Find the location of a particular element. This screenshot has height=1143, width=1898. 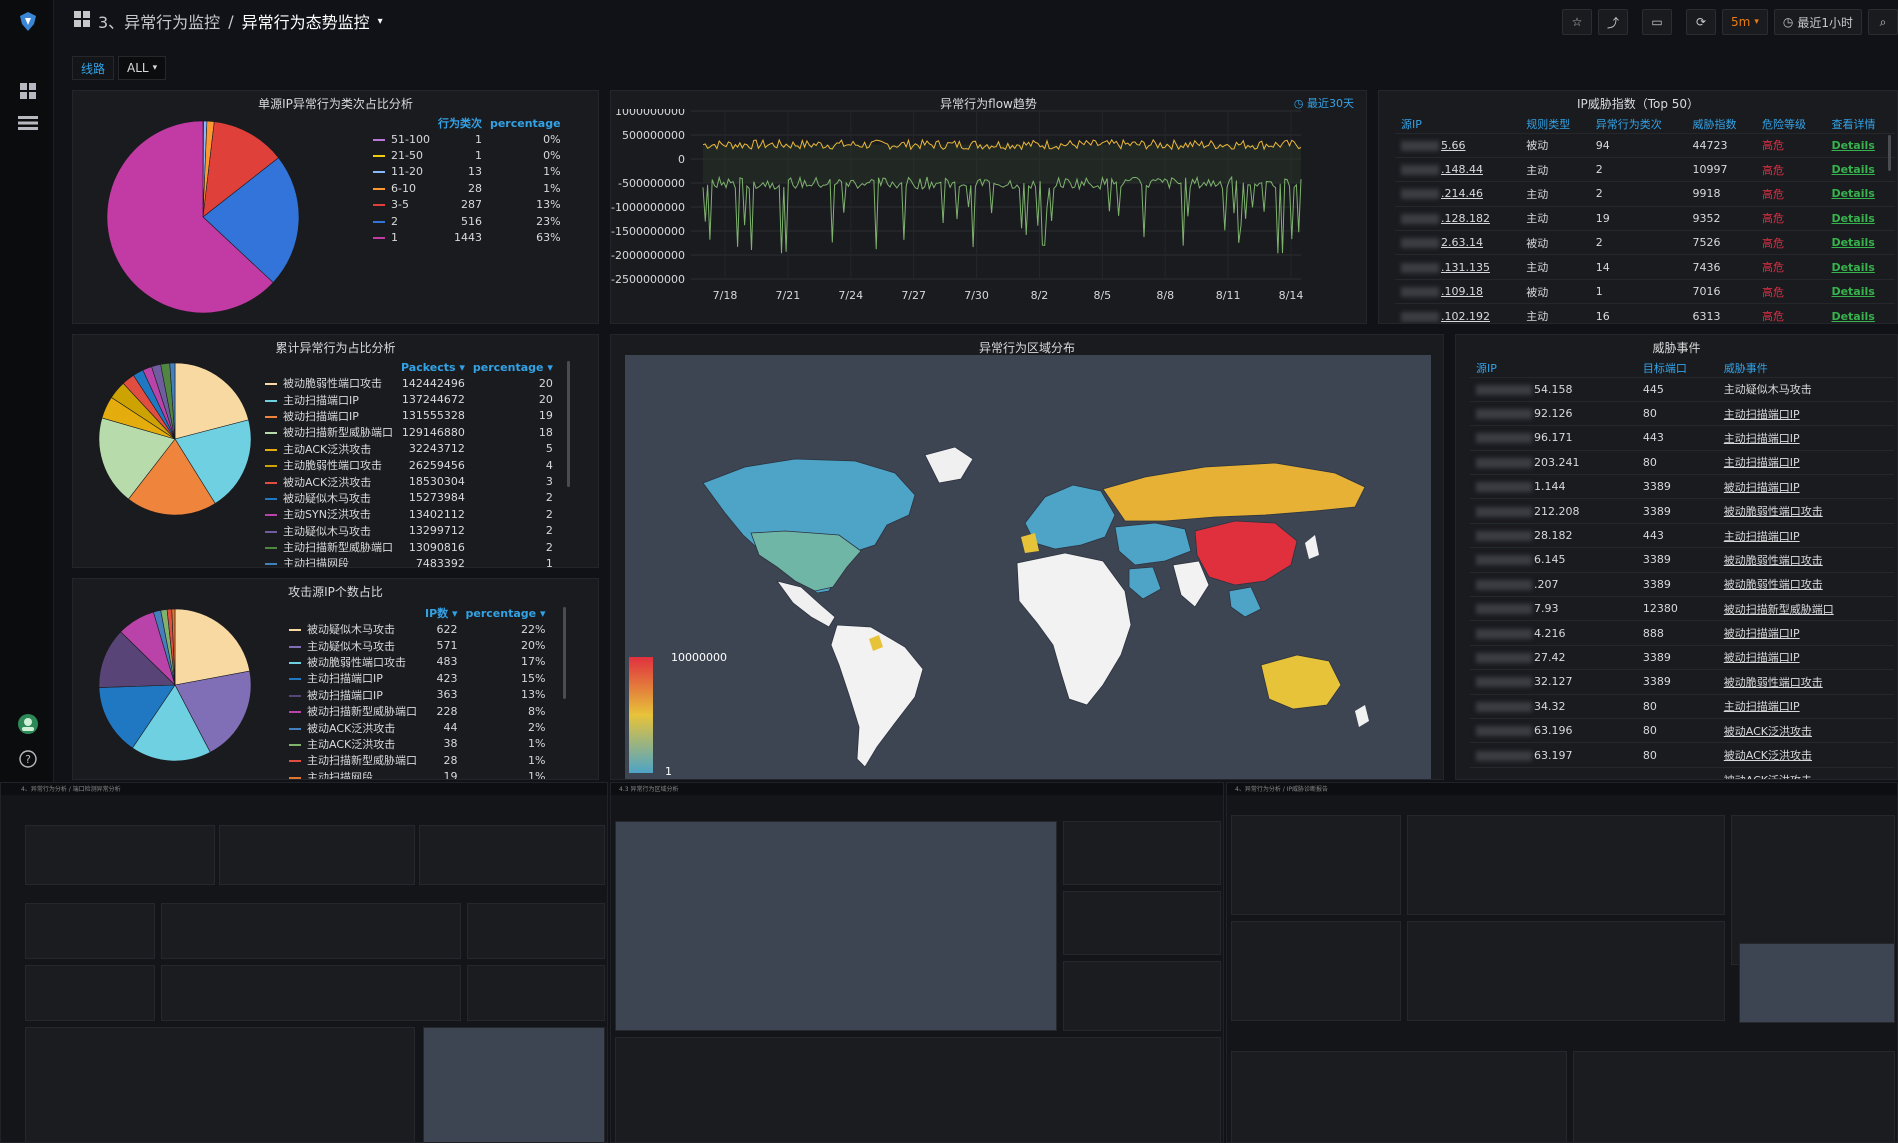

legend-row: 主动SYN泛洪攻击 13402112 2 is located at coordinates (409, 514).